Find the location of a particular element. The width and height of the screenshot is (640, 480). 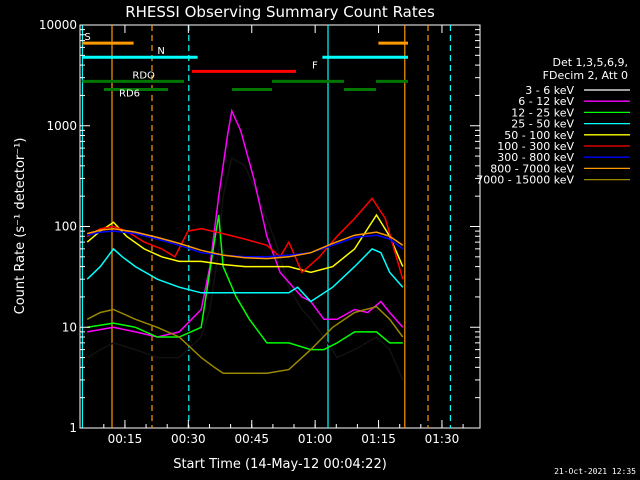

legend-label-0: 3 - 6 keV is located at coordinates (549, 90).